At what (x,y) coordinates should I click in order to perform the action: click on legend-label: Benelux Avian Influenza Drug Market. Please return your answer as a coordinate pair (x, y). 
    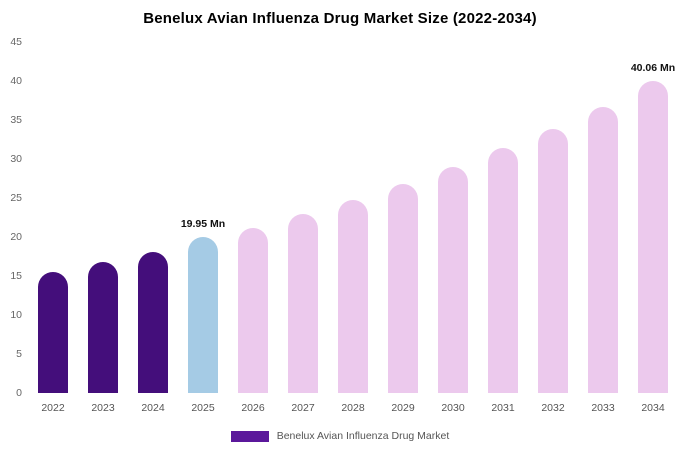
    Looking at the image, I should click on (363, 436).